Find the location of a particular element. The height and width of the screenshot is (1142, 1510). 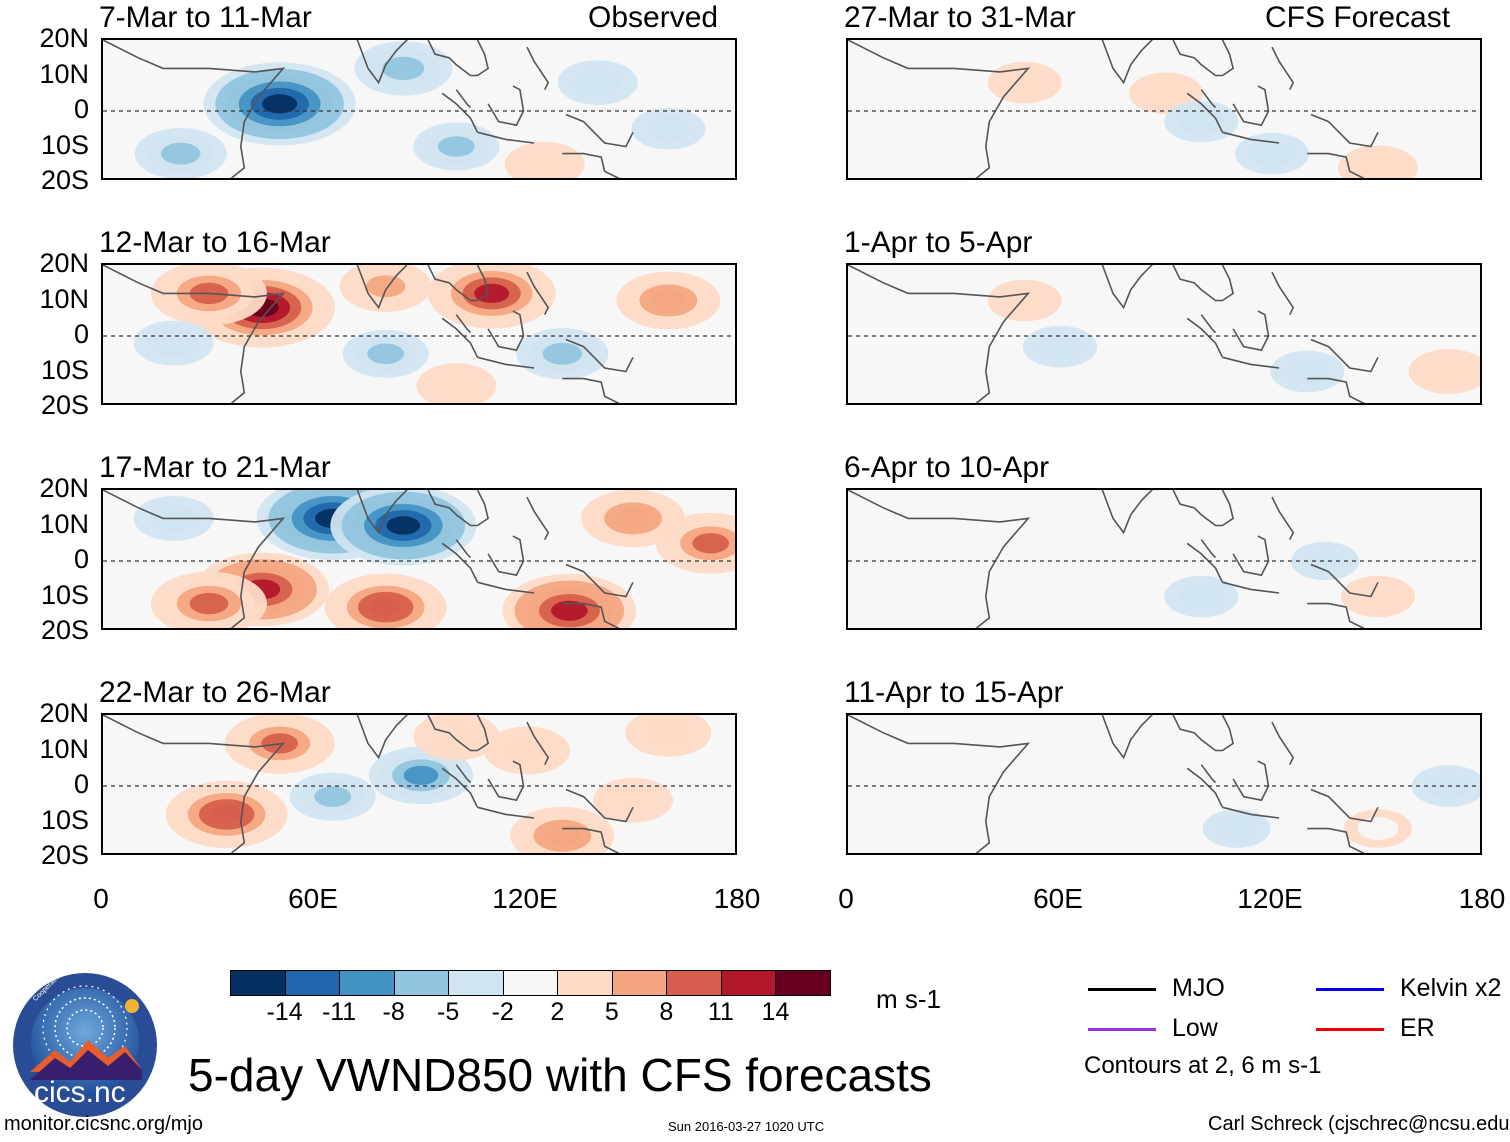

panel-title: 12-Mar to 16-Mar is located at coordinates (215, 242).